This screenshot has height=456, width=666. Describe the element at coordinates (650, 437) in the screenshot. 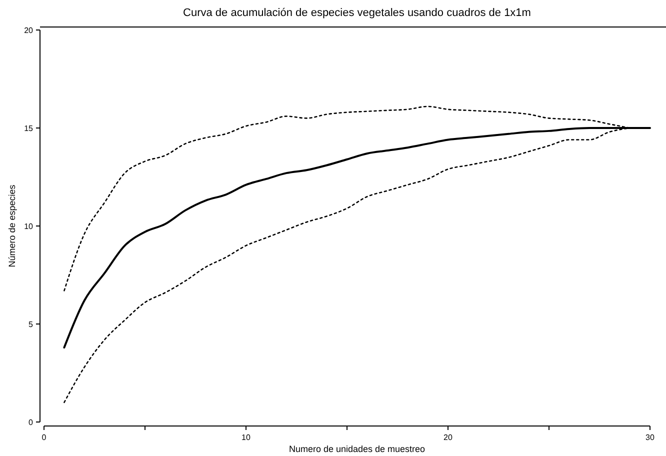

I see `x-tick-label: 30` at that location.